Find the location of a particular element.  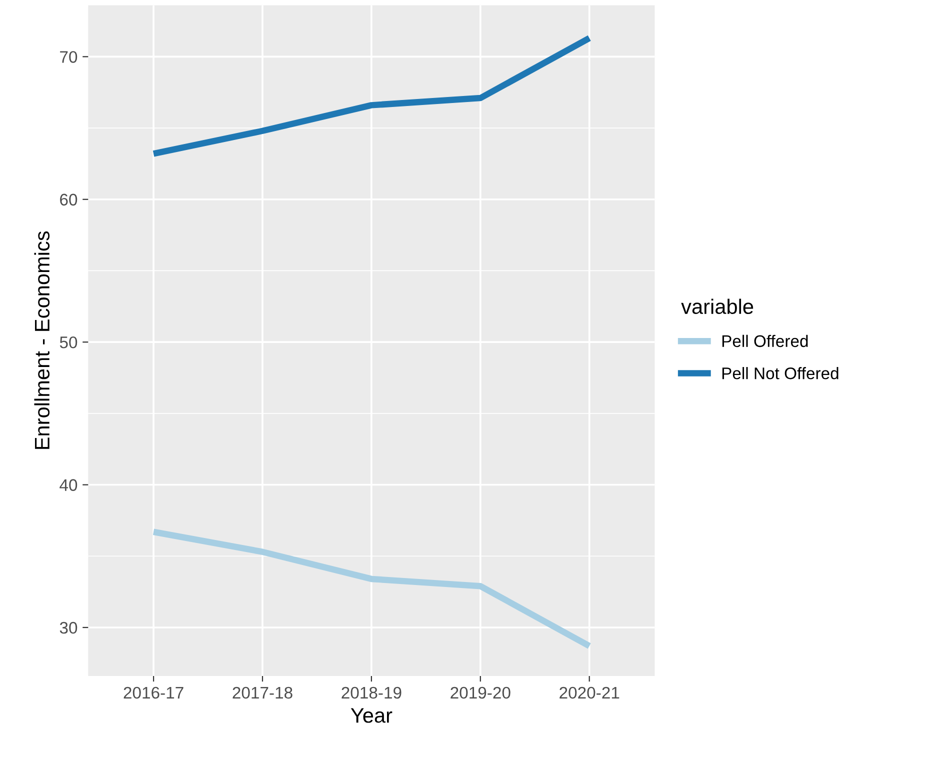

y-tick-label: 70 is located at coordinates (69, 57).